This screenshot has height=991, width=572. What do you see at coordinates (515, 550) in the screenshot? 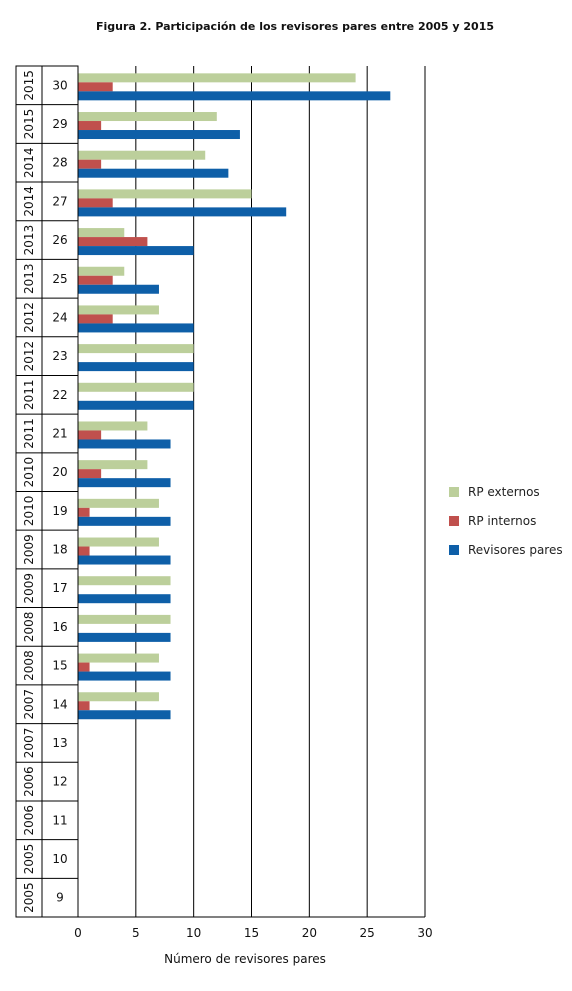
I see `legend-entry: Revisores pares` at bounding box center [515, 550].